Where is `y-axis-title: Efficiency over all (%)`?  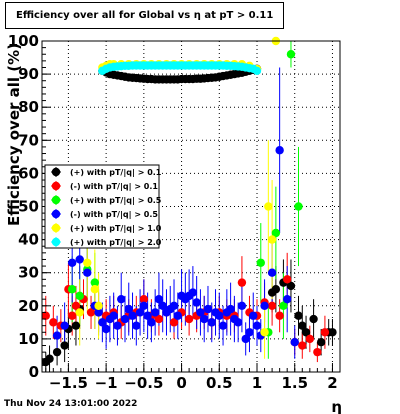
y-axis-title: Efficiency over all (%) is located at coordinates (14, 134).